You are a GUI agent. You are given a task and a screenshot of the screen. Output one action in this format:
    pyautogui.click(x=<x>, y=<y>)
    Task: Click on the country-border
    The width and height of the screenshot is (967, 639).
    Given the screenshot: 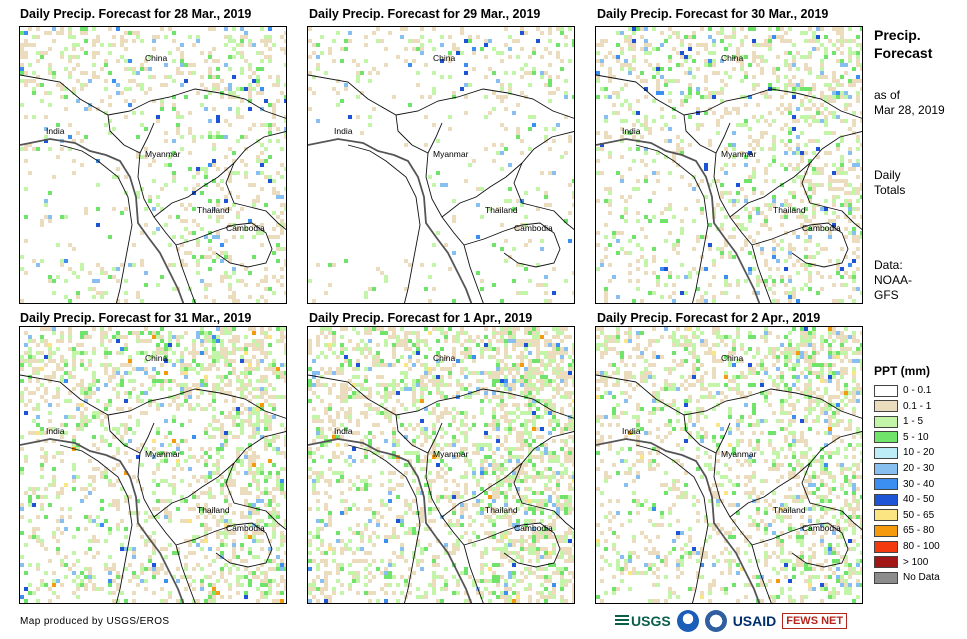 What is the action you would take?
    pyautogui.click(x=707, y=134)
    